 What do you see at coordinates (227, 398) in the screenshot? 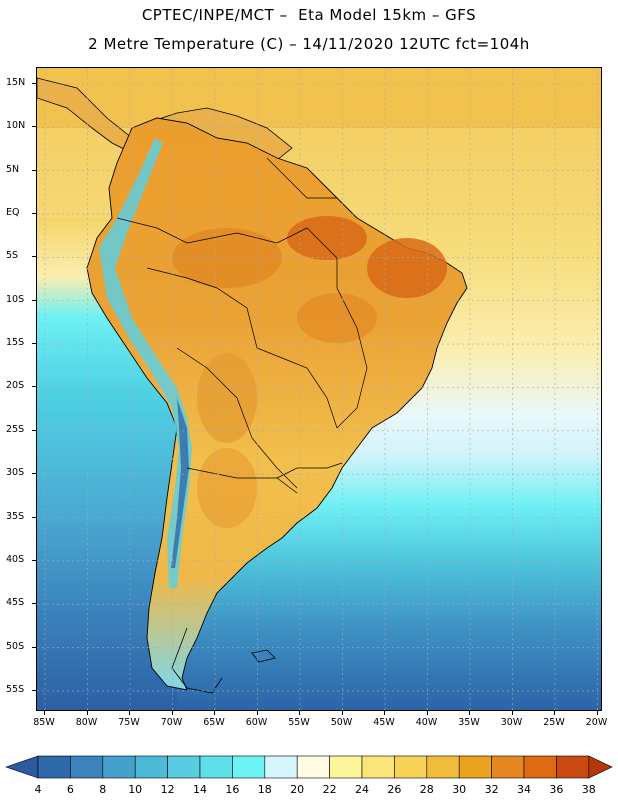
I see `chaco-warm-area` at bounding box center [227, 398].